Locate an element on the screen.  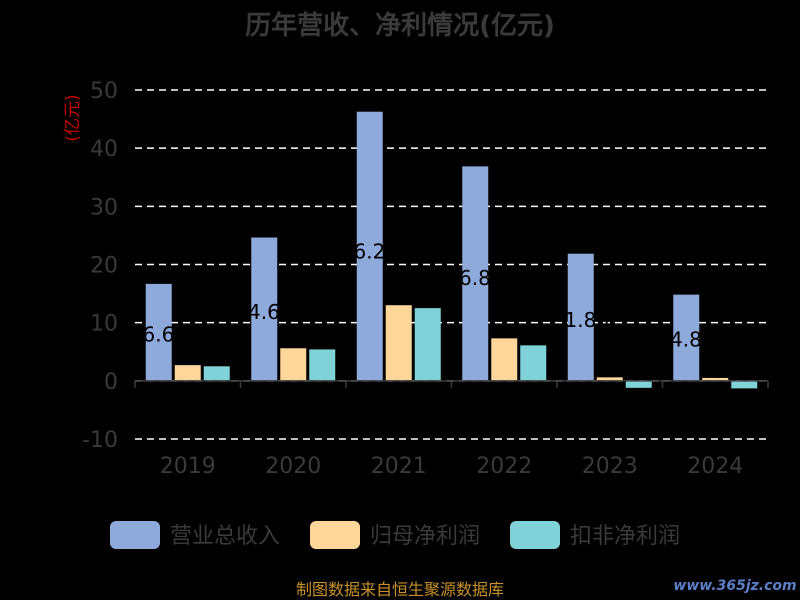
data-source-note: 制图数据来自恒生聚源数据库 is located at coordinates (400, 589).